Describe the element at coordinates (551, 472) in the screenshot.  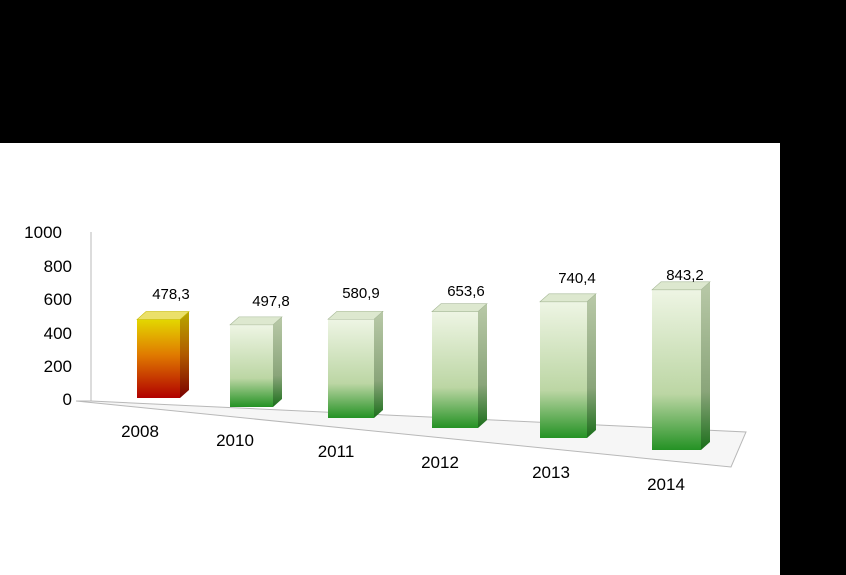
I see `x-category-label: 2013` at that location.